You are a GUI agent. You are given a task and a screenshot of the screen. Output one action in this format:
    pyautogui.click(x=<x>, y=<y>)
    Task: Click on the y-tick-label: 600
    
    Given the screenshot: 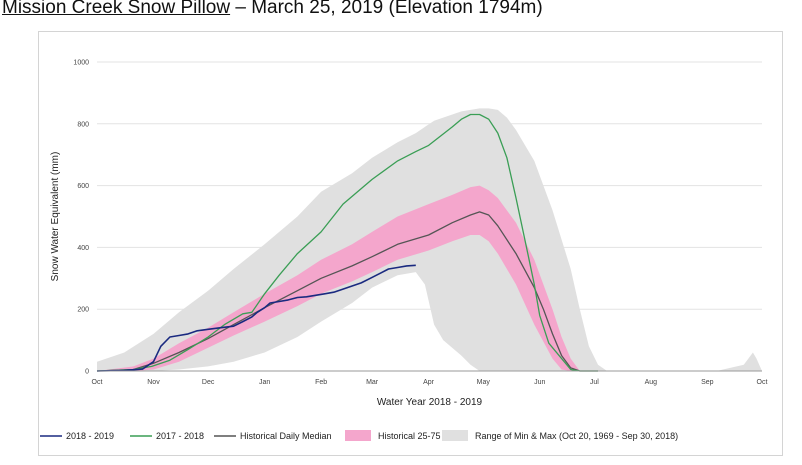 What is the action you would take?
    pyautogui.click(x=83, y=186)
    